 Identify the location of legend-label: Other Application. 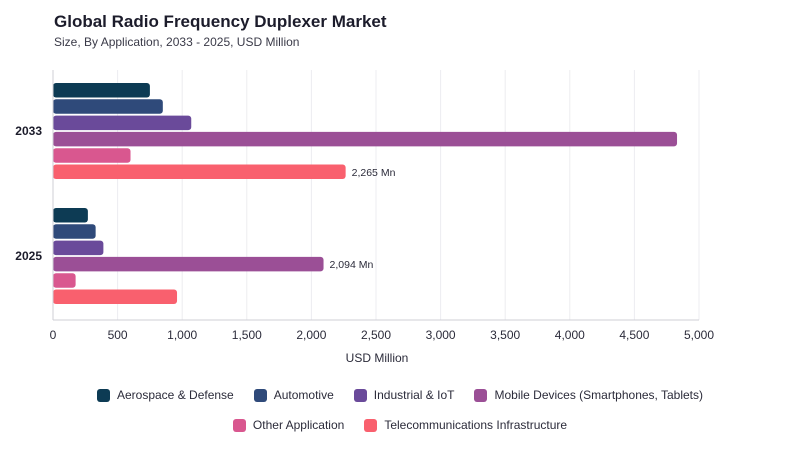
(298, 425).